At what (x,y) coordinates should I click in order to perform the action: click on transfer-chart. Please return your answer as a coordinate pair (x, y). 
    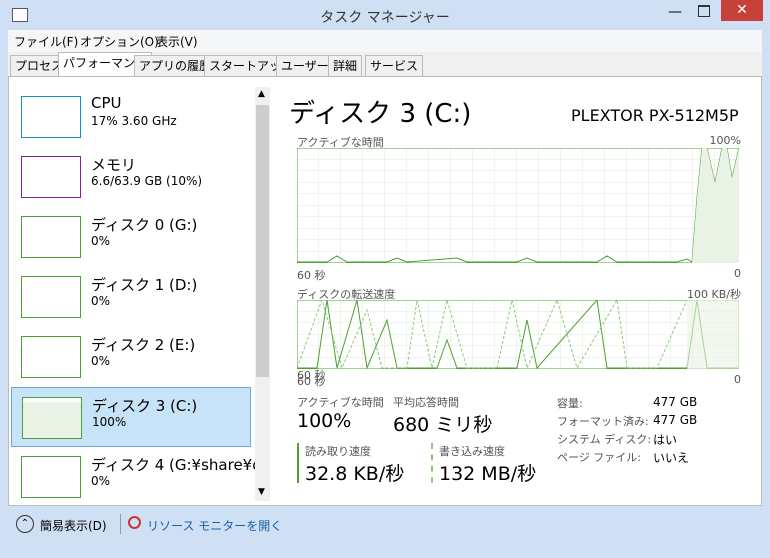
    Looking at the image, I should click on (518, 334).